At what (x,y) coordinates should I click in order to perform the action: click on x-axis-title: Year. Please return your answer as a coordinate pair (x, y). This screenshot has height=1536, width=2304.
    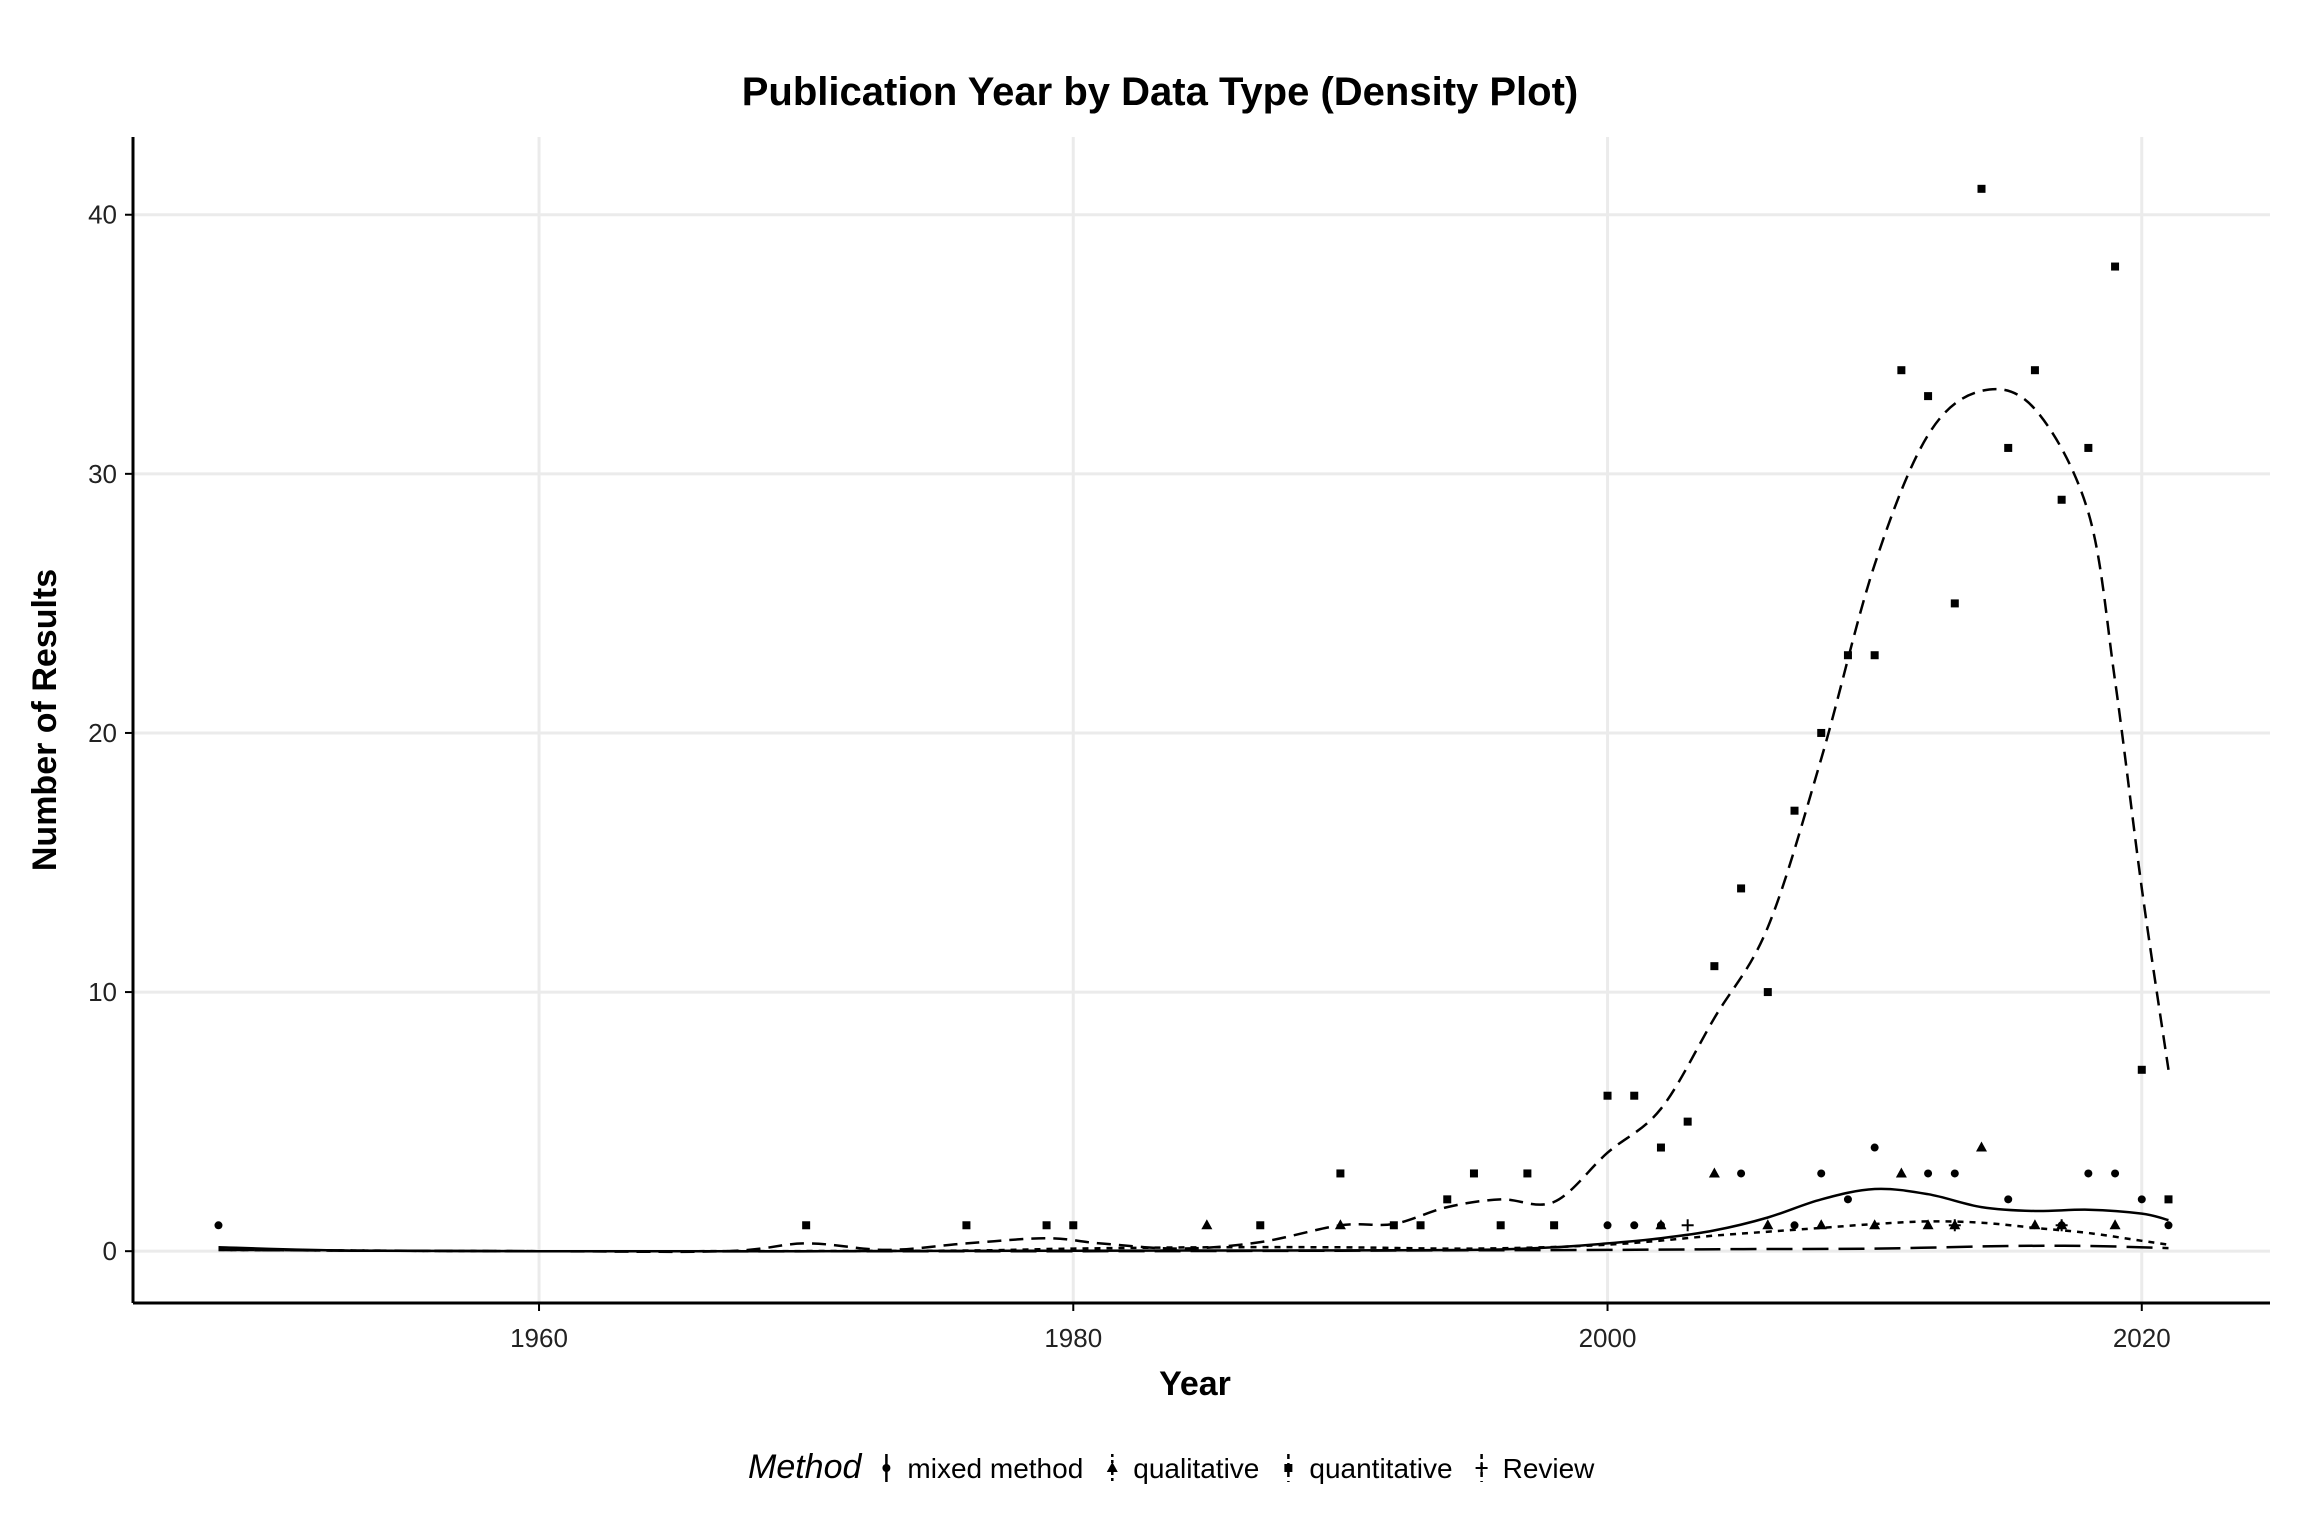
    Looking at the image, I should click on (1195, 1384).